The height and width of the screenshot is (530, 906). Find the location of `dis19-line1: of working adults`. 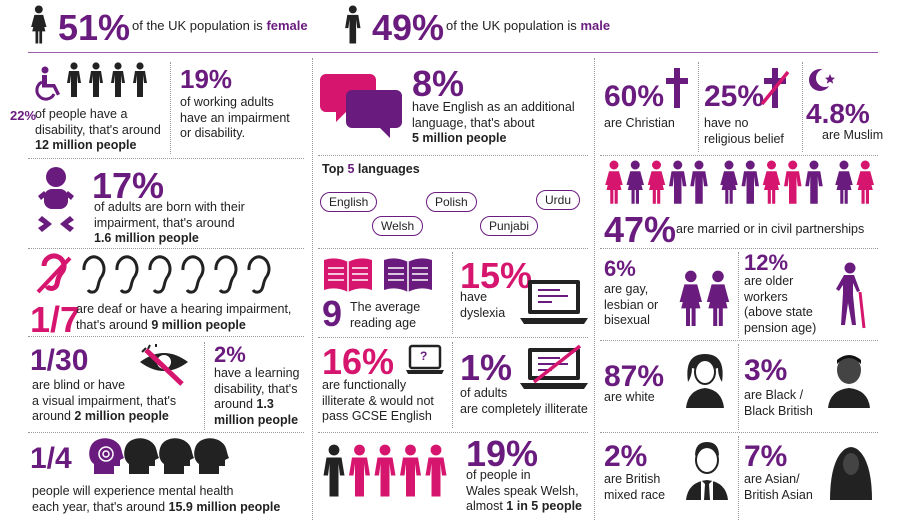

dis19-line1: of working adults is located at coordinates (227, 102).